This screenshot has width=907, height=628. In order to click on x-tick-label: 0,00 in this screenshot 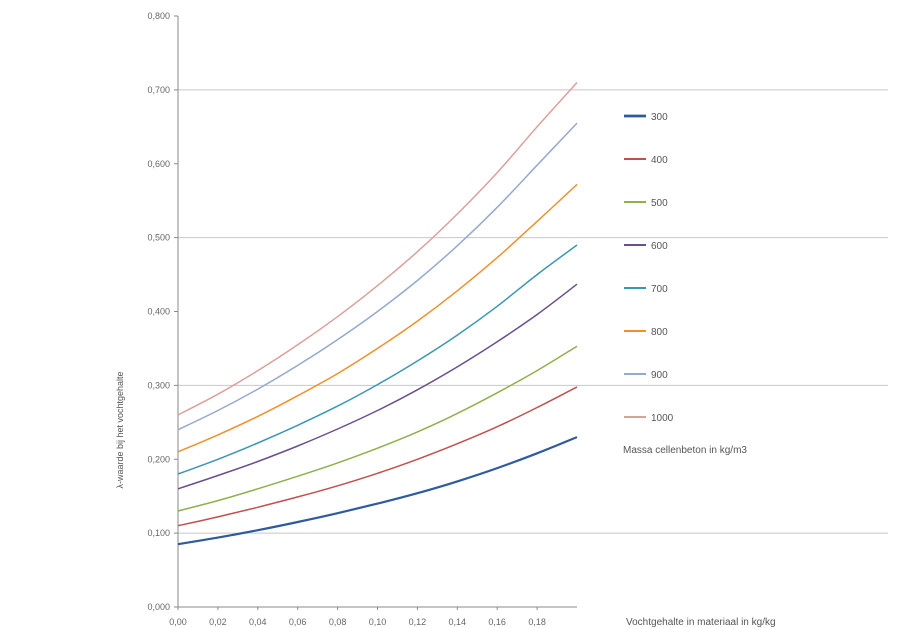, I will do `click(178, 622)`.